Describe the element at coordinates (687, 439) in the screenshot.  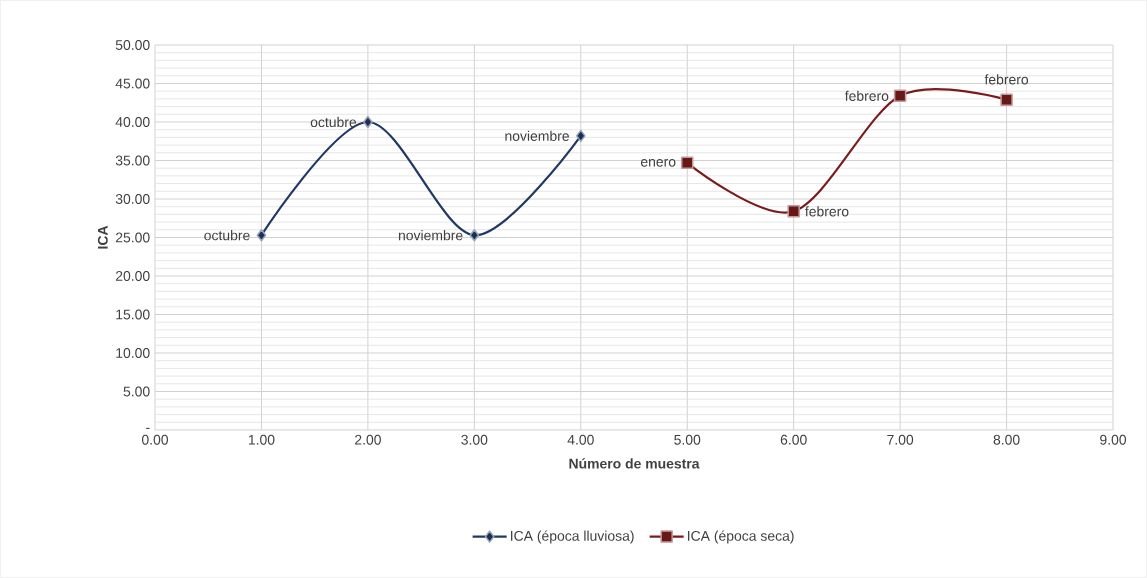
I see `x-tick-label: 5.00` at that location.